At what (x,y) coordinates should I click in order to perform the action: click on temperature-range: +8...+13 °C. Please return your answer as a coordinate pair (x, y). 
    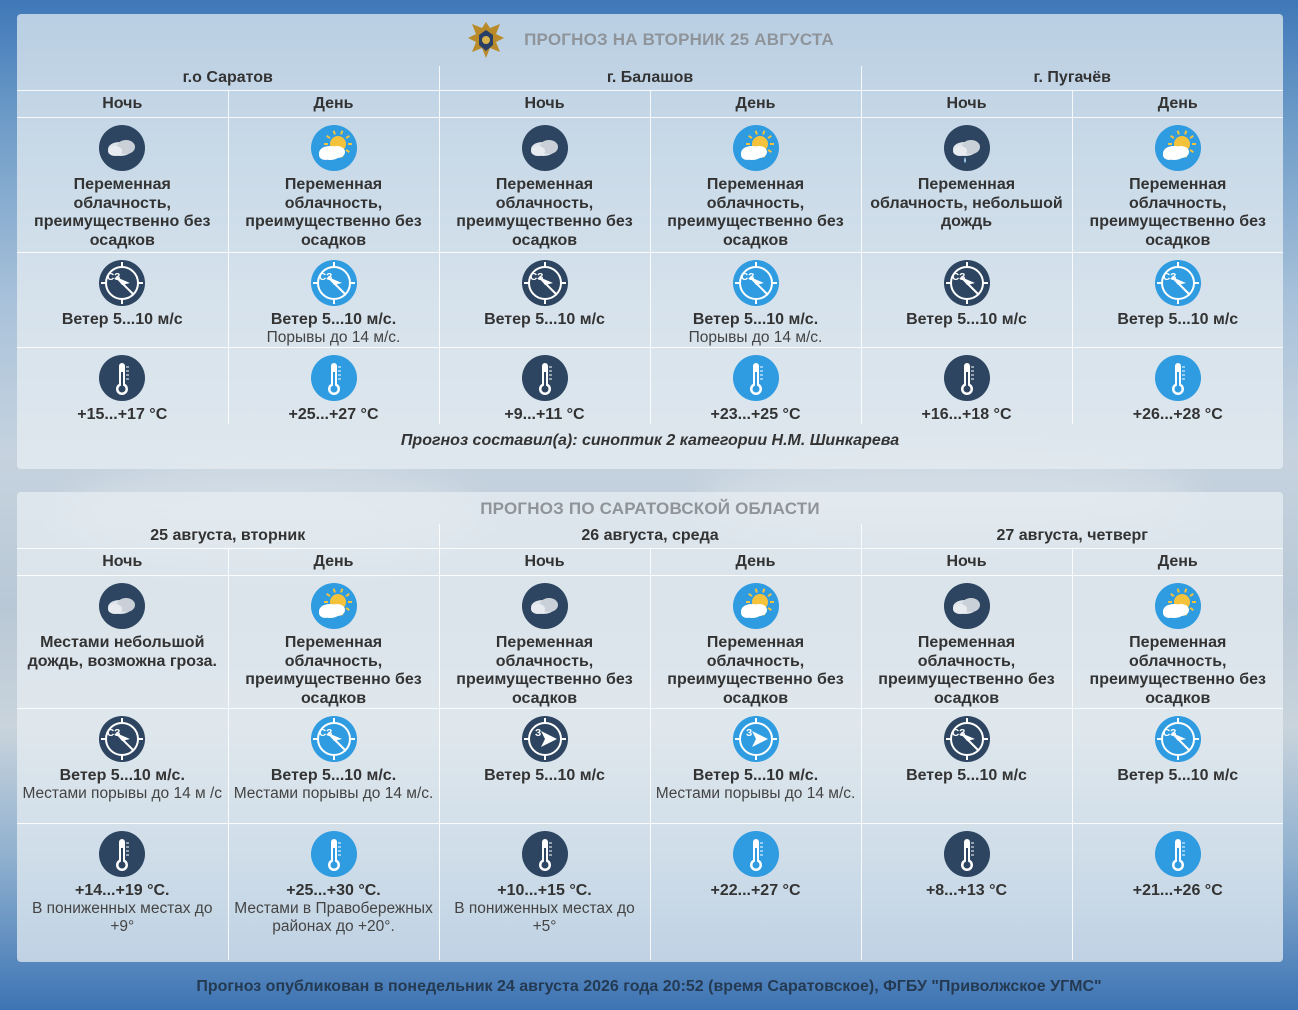
    Looking at the image, I should click on (966, 890).